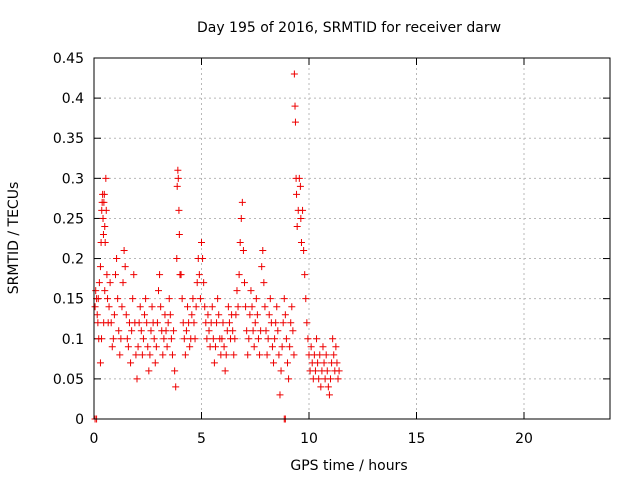 This screenshot has height=480, width=640. What do you see at coordinates (524, 439) in the screenshot?
I see `x-tick-label: 20` at bounding box center [524, 439].